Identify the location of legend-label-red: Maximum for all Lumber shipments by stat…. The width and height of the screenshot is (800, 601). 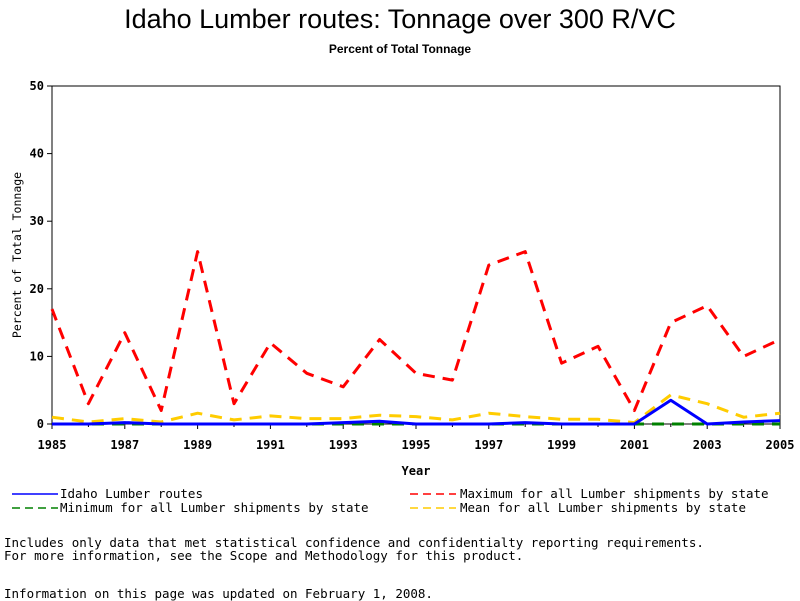
(614, 493).